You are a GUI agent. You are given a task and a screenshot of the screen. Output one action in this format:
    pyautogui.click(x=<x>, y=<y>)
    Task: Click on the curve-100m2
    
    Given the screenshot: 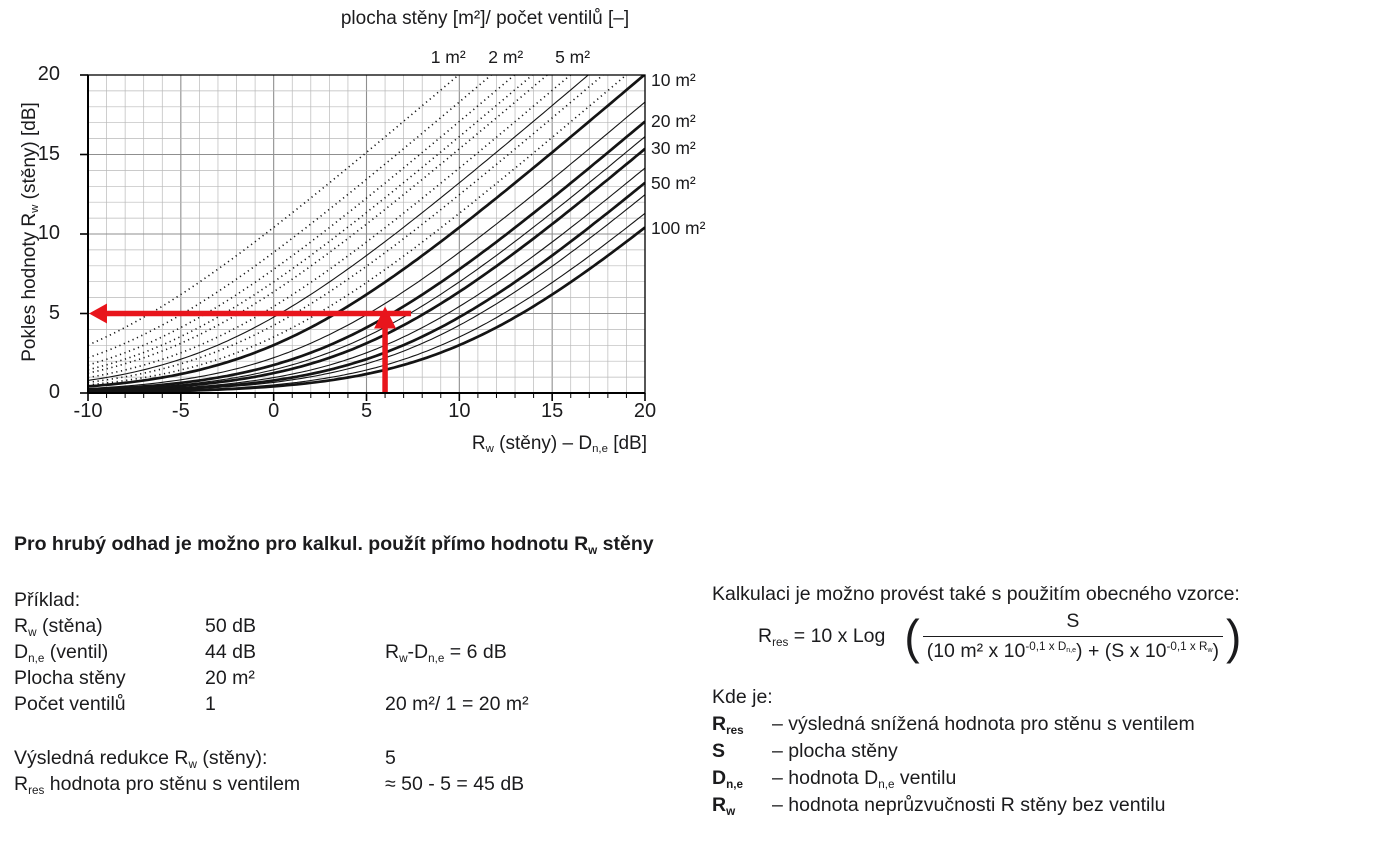 What is the action you would take?
    pyautogui.click(x=366, y=309)
    